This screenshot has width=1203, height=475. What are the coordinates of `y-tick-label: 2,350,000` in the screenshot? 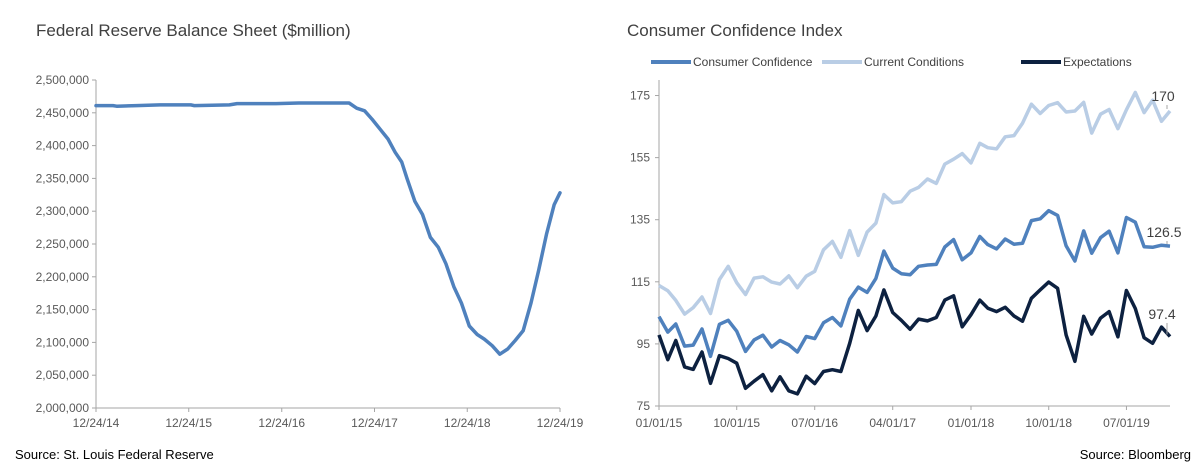 It's located at (63, 178).